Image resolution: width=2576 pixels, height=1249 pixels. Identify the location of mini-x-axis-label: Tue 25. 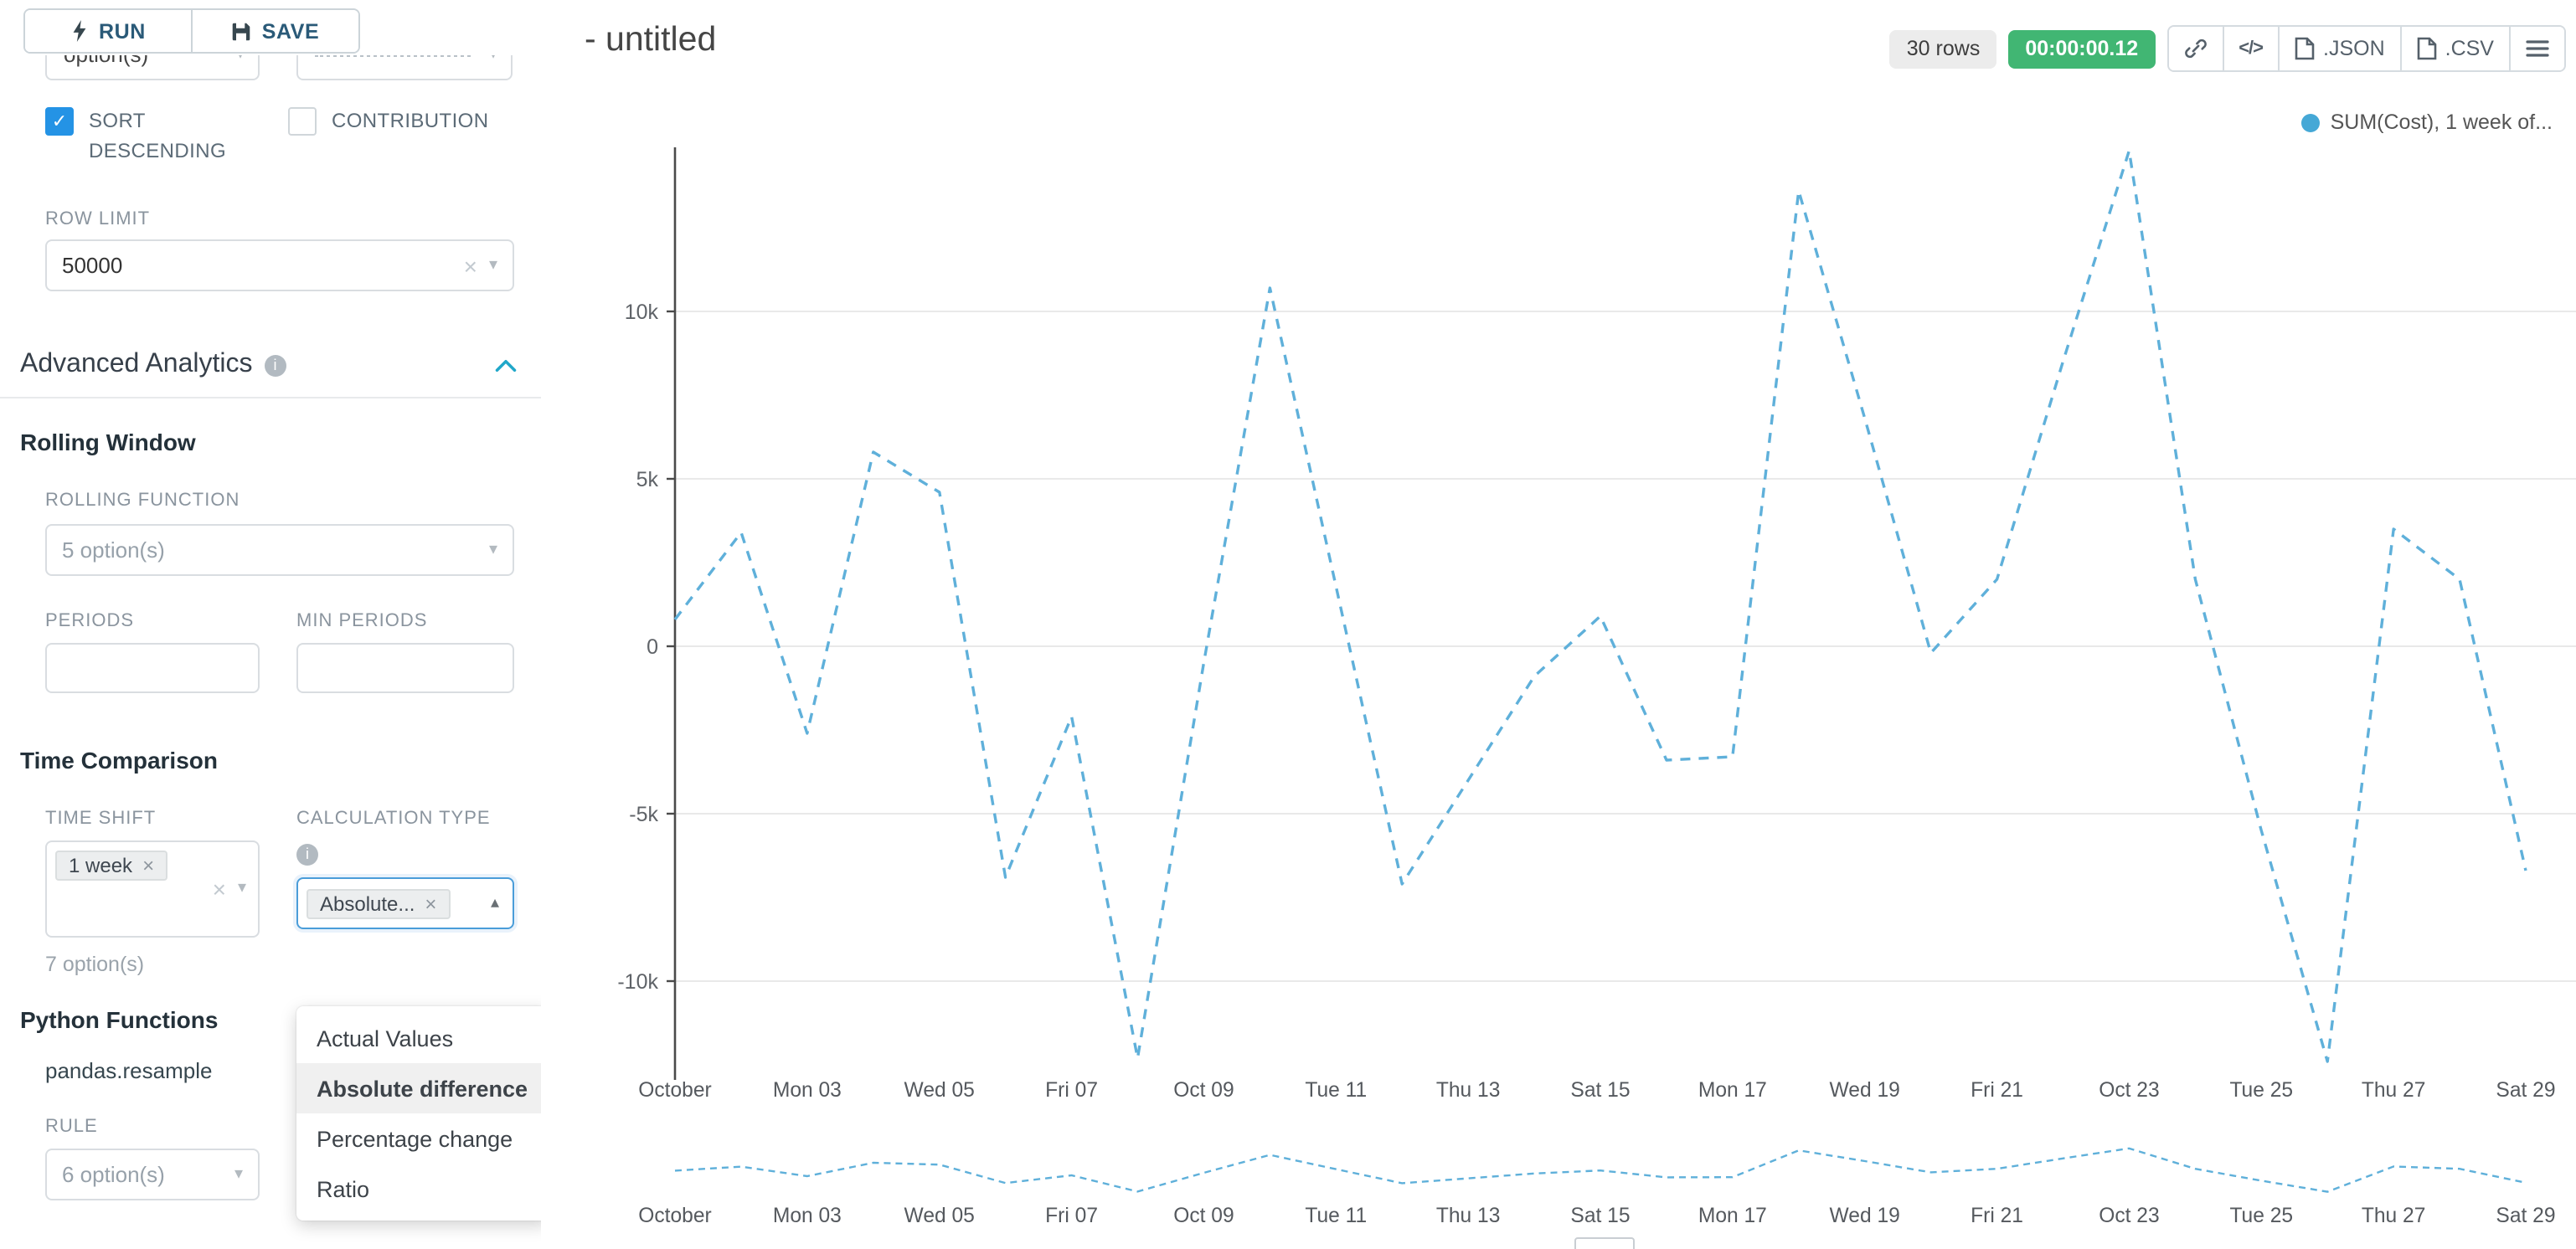
(2261, 1216).